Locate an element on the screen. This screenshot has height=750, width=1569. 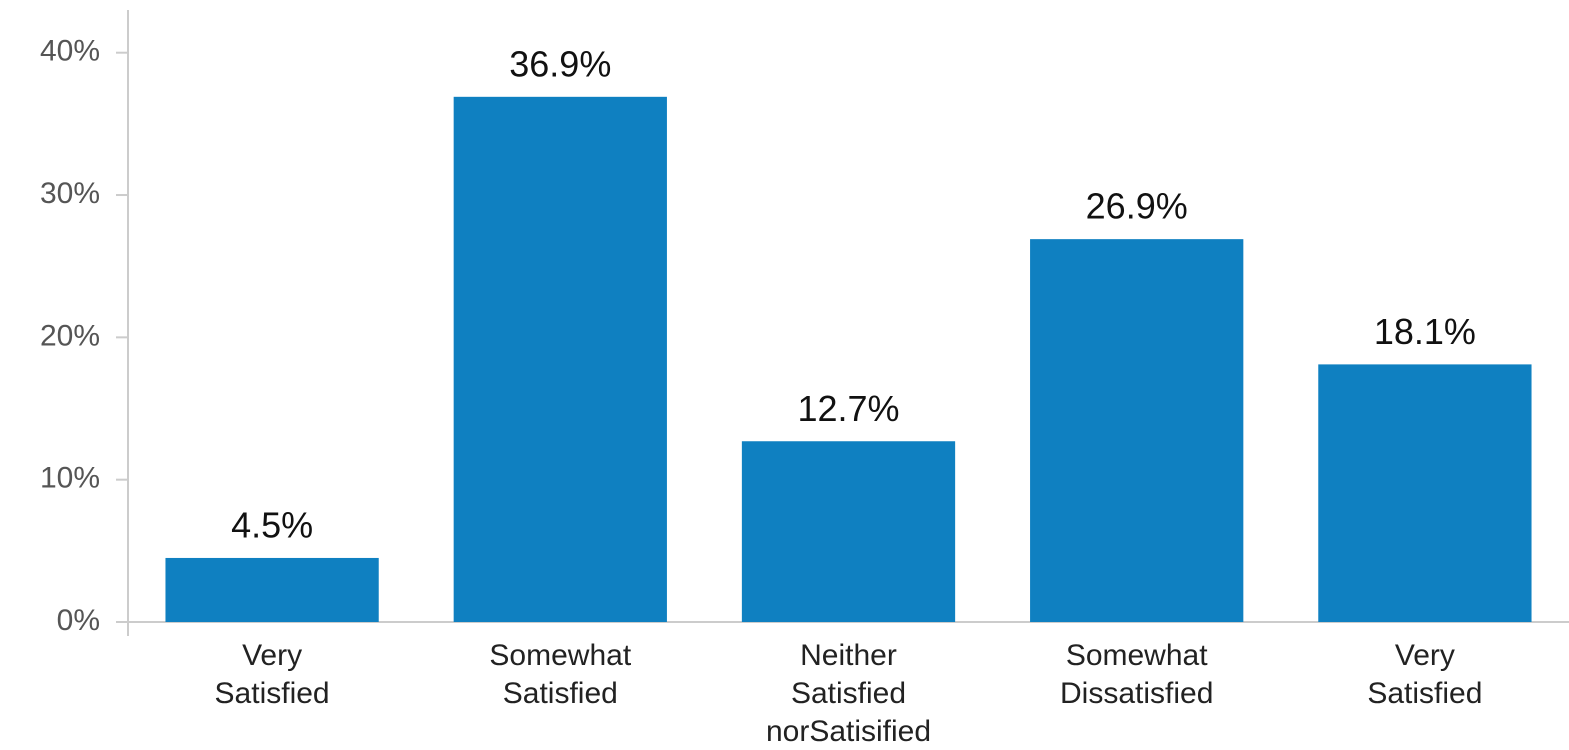
y-tick-label: 10% is located at coordinates (70, 478).